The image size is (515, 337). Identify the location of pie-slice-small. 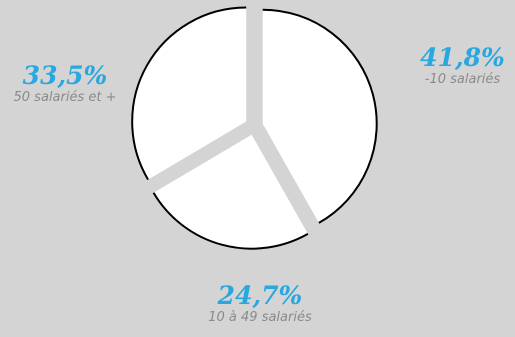
(319, 116).